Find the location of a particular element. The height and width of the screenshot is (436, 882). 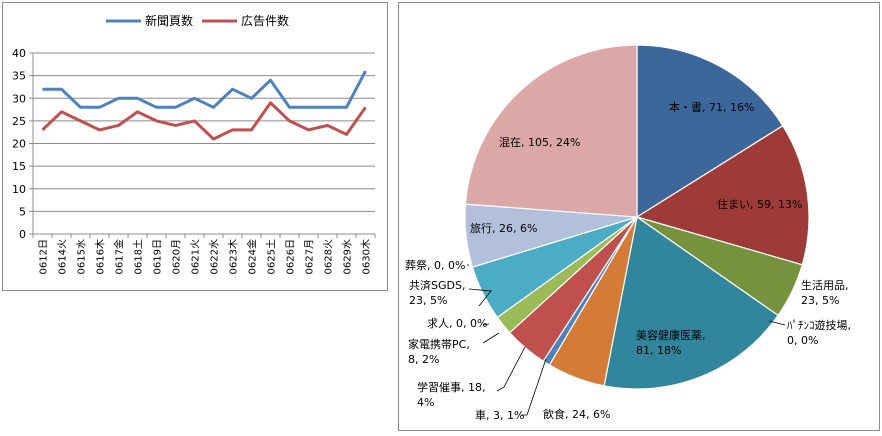

x-tick-label: 0622水 is located at coordinates (215, 256).